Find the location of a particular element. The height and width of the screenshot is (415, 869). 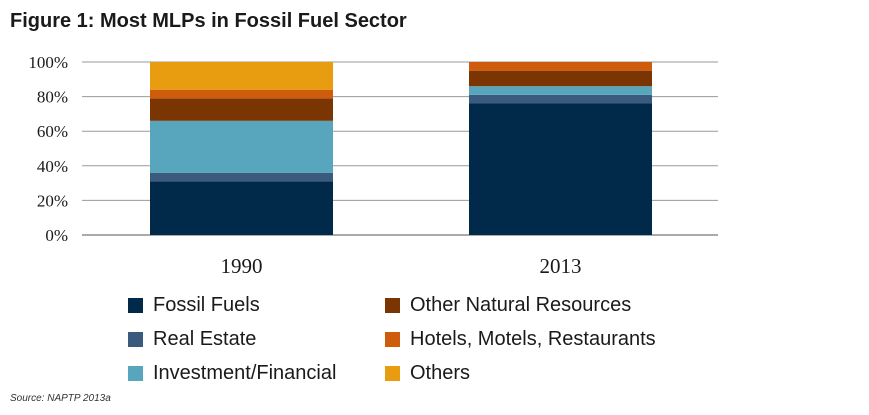

y-tick-label: 20% is located at coordinates (52, 200).